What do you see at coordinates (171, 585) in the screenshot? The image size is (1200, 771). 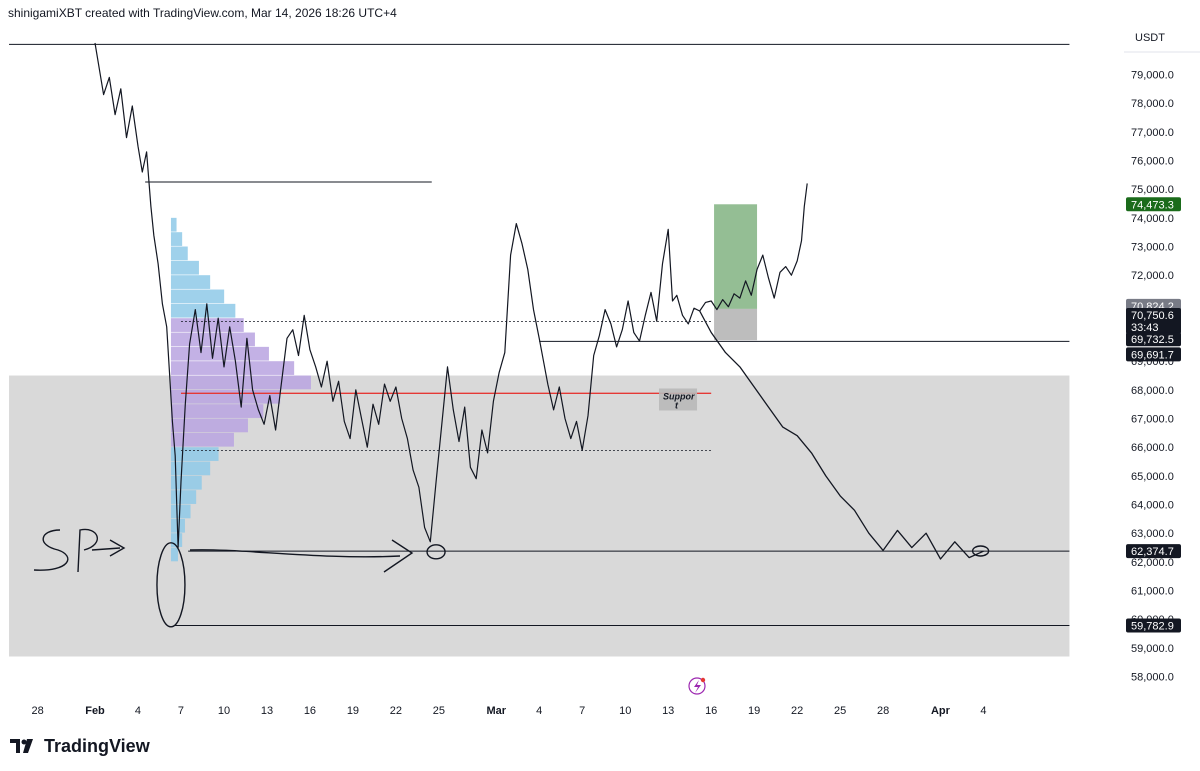 I see `sp-circle-drawing` at bounding box center [171, 585].